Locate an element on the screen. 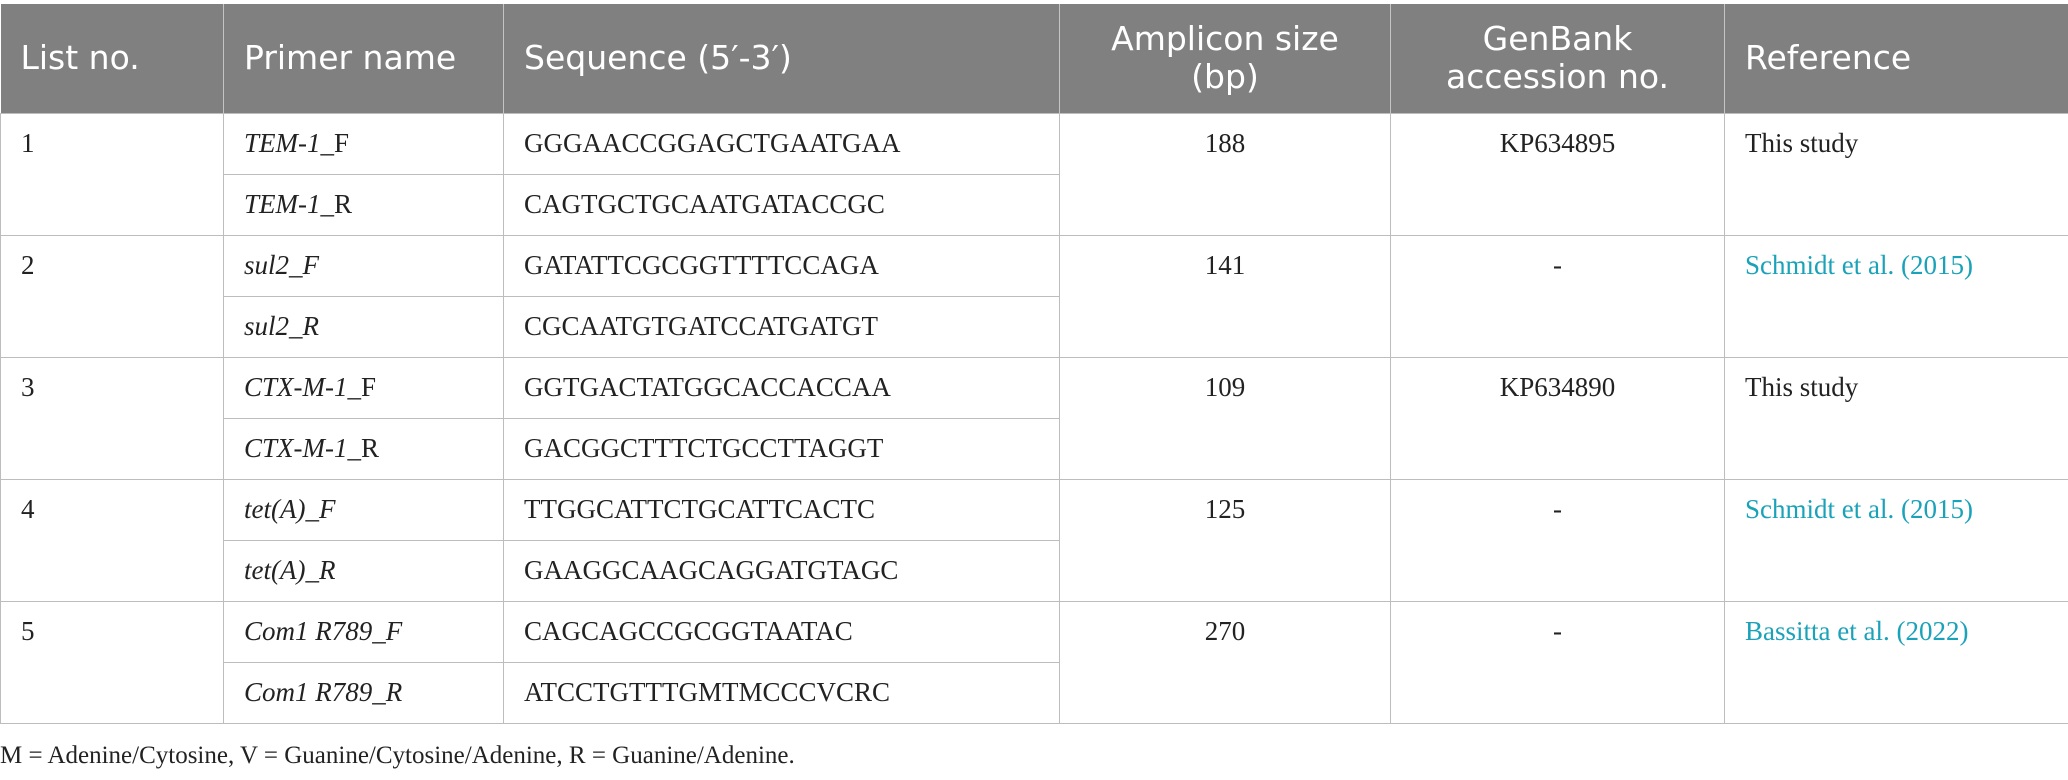 The height and width of the screenshot is (780, 2068). cell-sequence: GATATTCGCGGTTTTCCAGA is located at coordinates (781, 265).